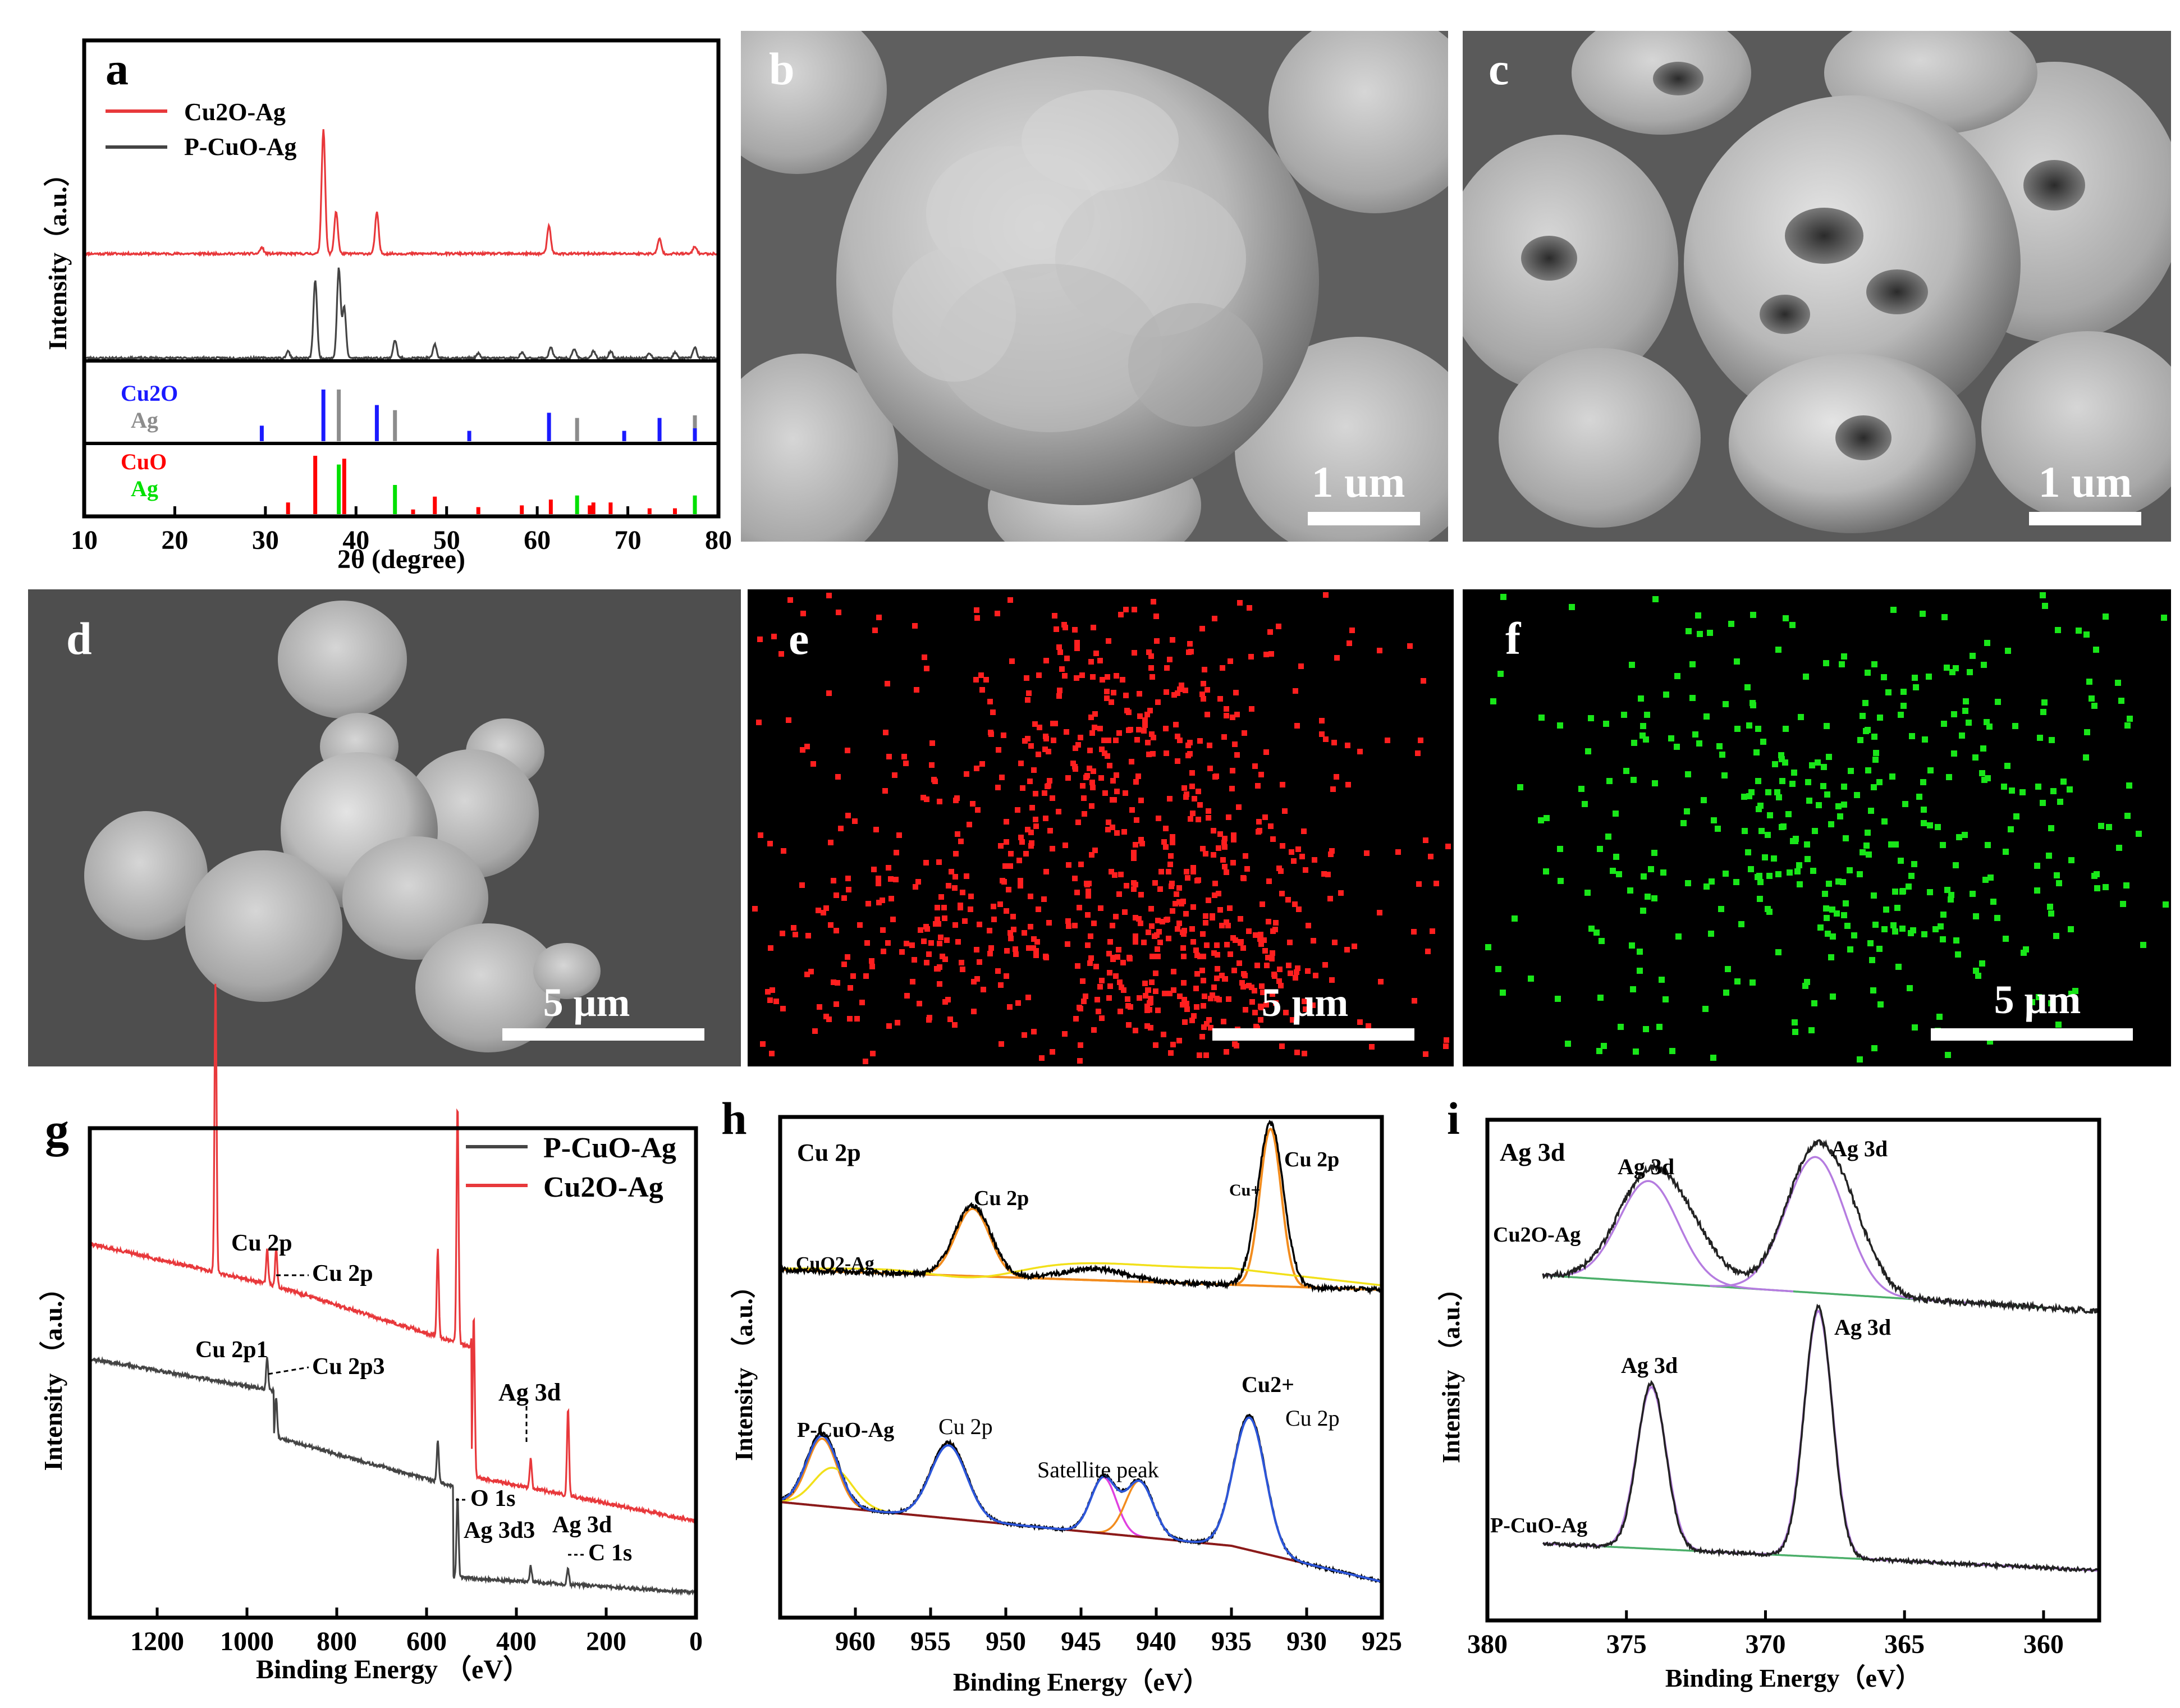 The width and height of the screenshot is (2180, 1708). Describe the element at coordinates (393, 1373) in the screenshot. I see `panel-g-frame` at that location.